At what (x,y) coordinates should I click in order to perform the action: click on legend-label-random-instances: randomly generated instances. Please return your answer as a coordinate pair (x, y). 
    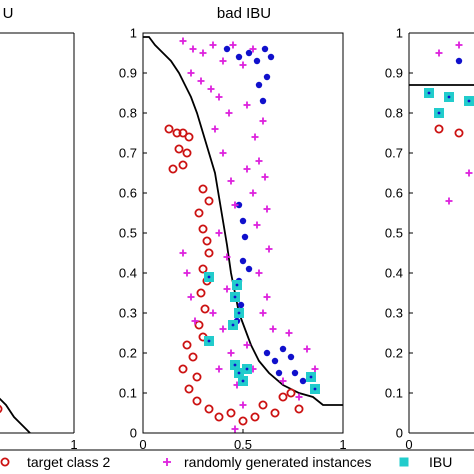
    Looking at the image, I should click on (278, 462).